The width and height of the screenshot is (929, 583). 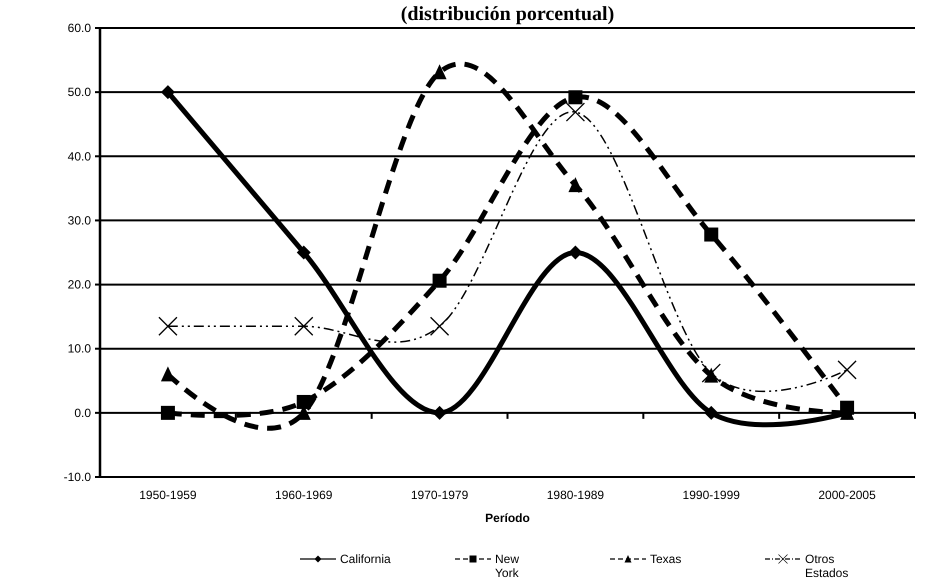 I want to click on chart-title: (distribución porcentual), so click(x=507, y=14).